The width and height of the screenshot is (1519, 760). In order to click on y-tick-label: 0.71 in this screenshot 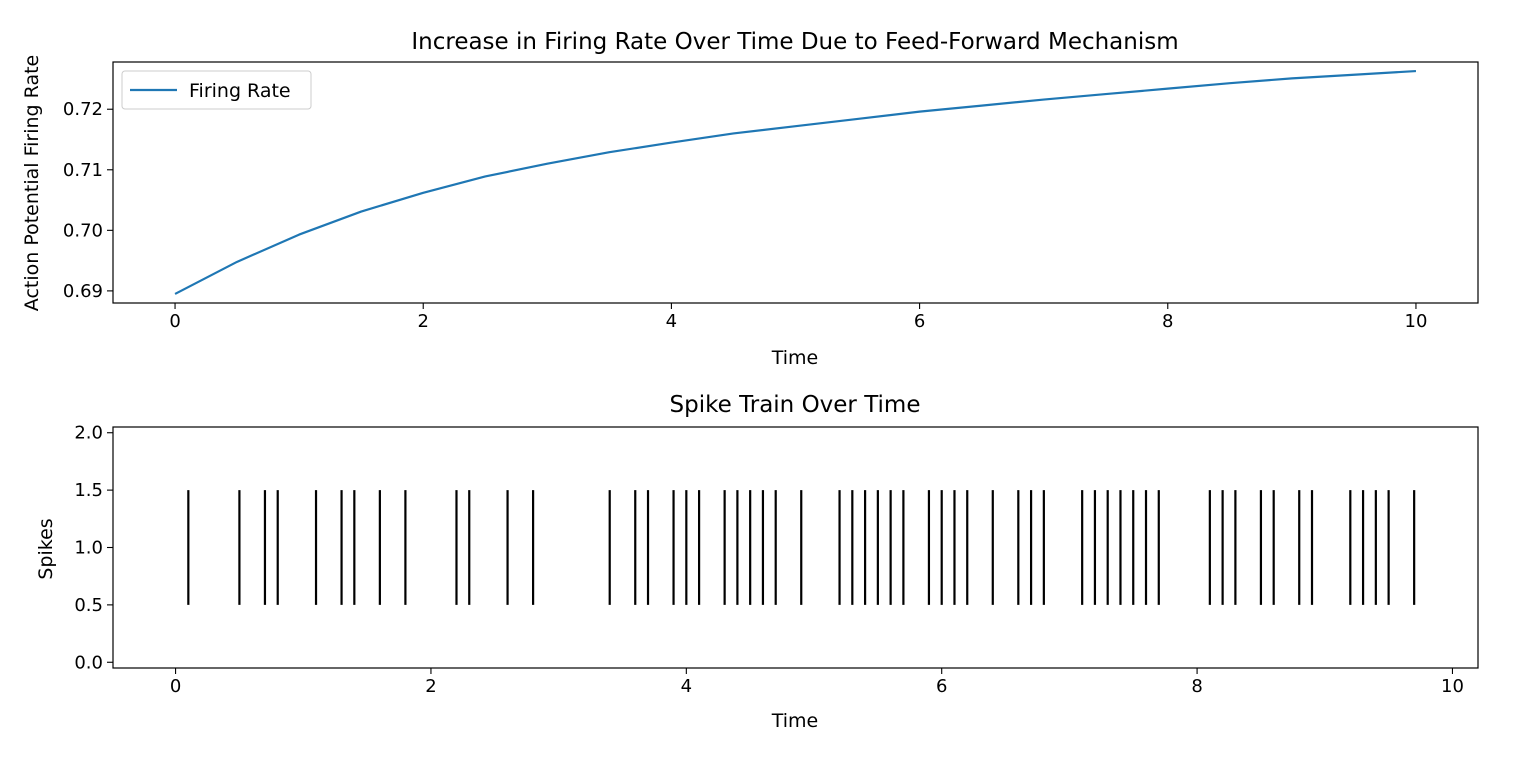, I will do `click(83, 170)`.